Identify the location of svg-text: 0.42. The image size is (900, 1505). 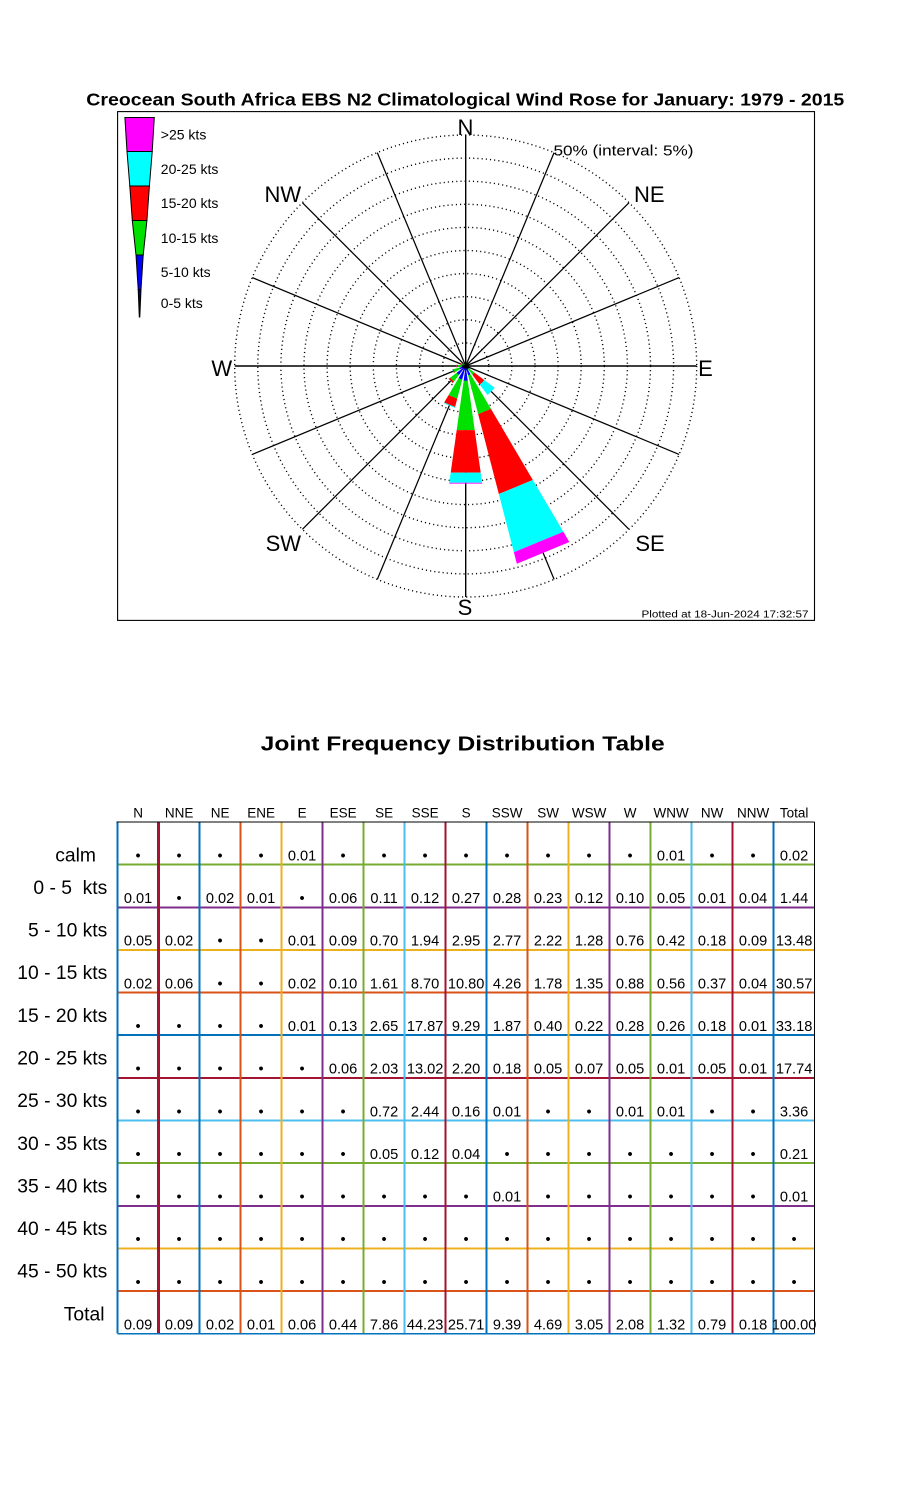
(671, 942).